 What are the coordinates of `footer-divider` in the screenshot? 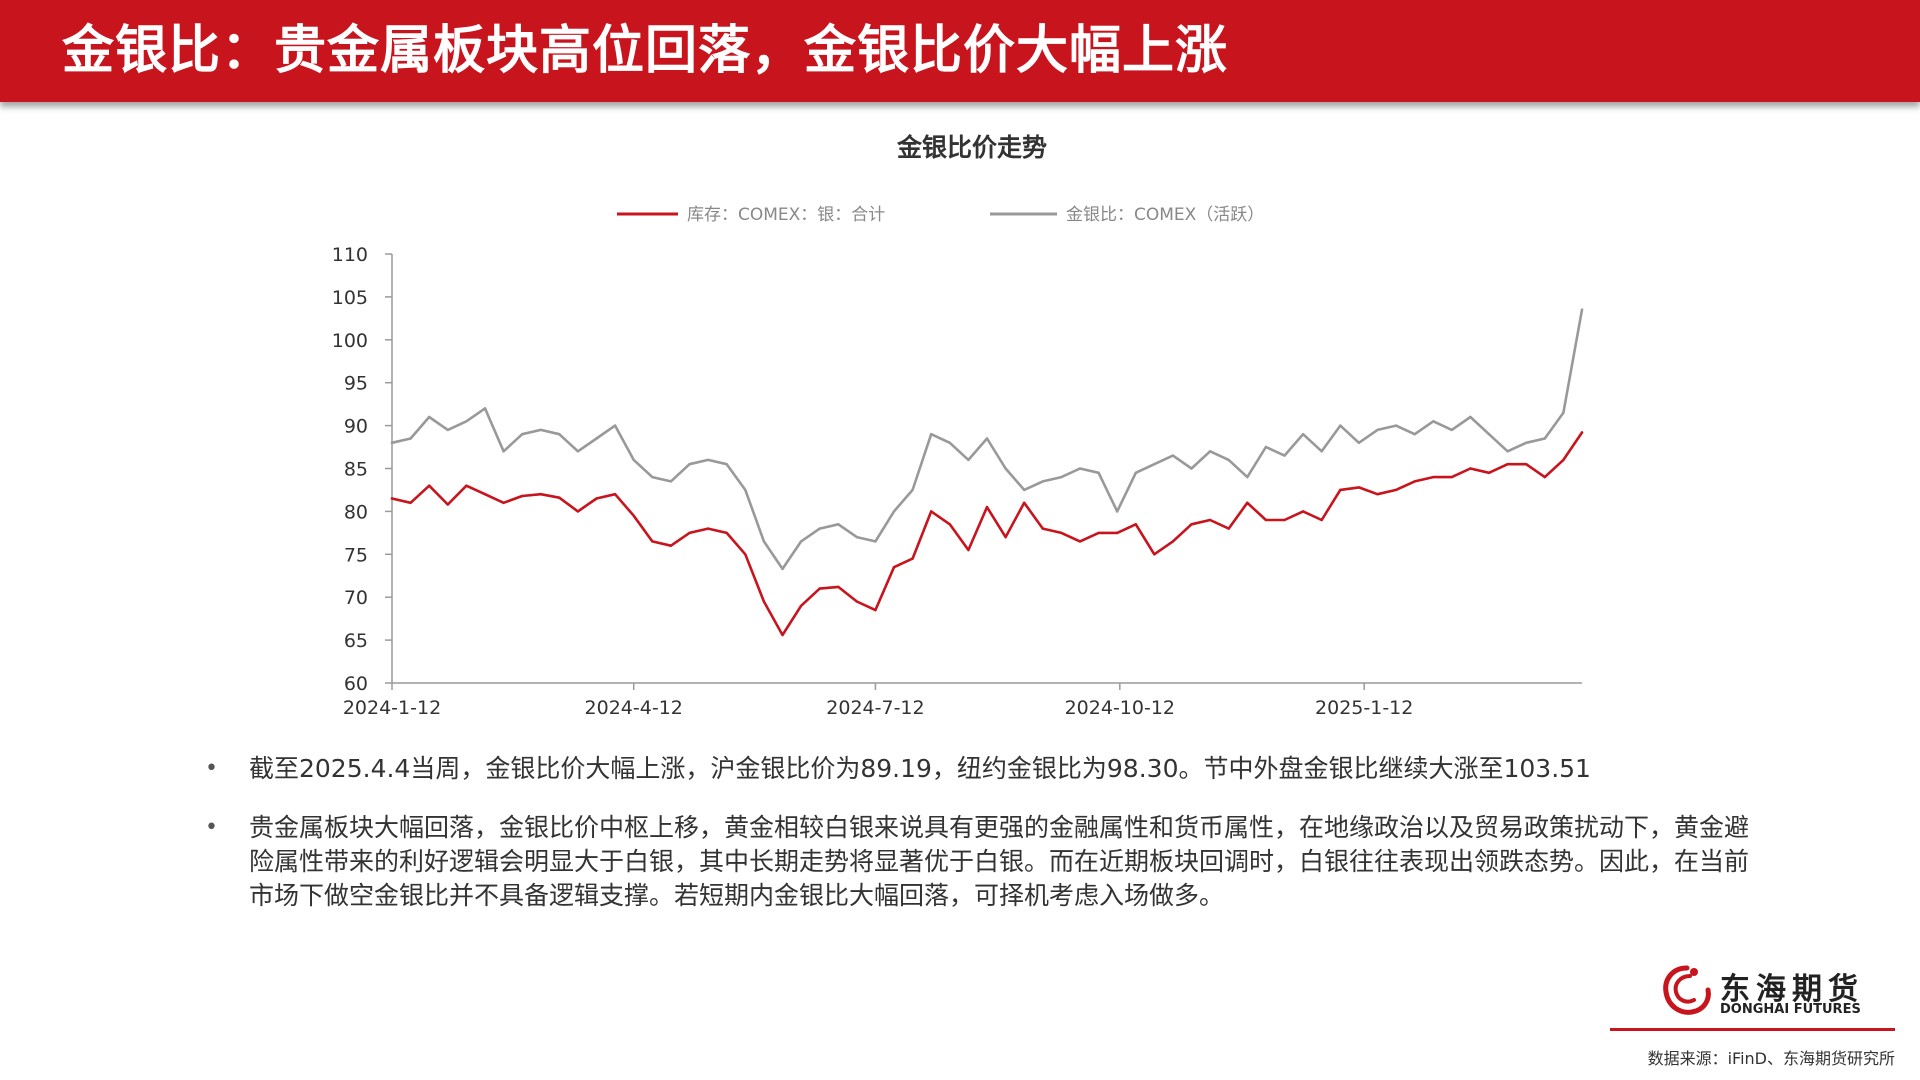 It's located at (1752, 1029).